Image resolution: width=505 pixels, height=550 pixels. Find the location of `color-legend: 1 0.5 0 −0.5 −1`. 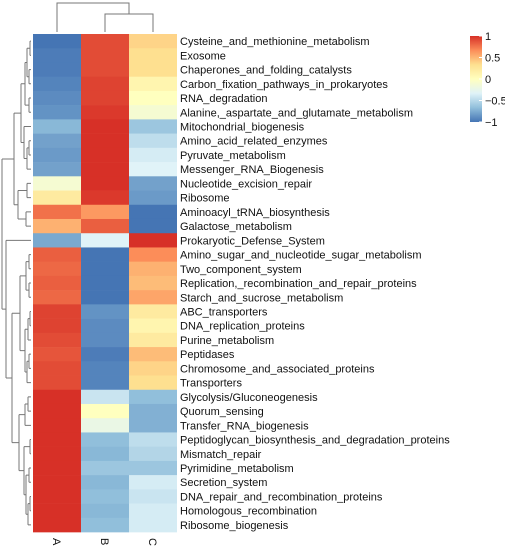

color-legend: 1 0.5 0 −0.5 −1 is located at coordinates (487, 80).